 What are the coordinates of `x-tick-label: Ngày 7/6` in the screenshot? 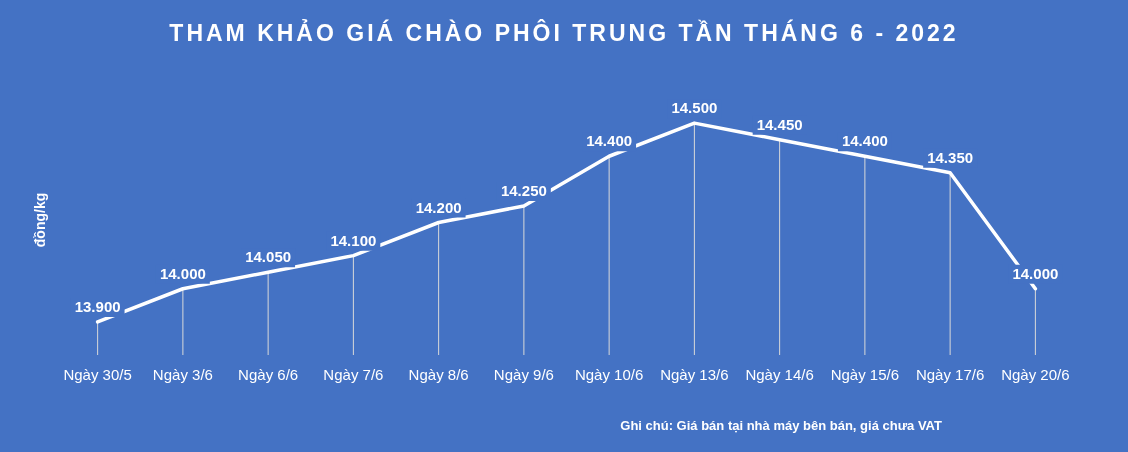 It's located at (353, 375).